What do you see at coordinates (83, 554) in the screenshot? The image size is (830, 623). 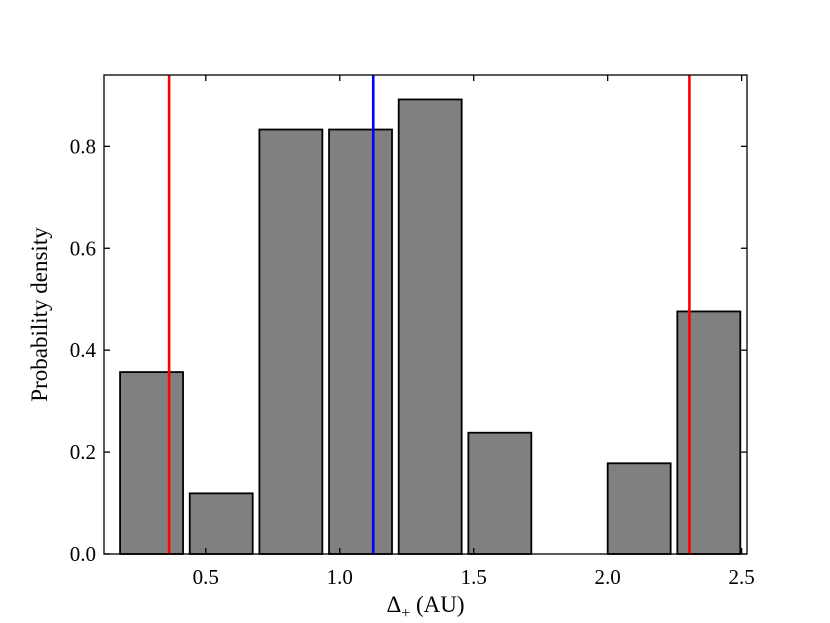 I see `y-tick-label-1: 0.0` at bounding box center [83, 554].